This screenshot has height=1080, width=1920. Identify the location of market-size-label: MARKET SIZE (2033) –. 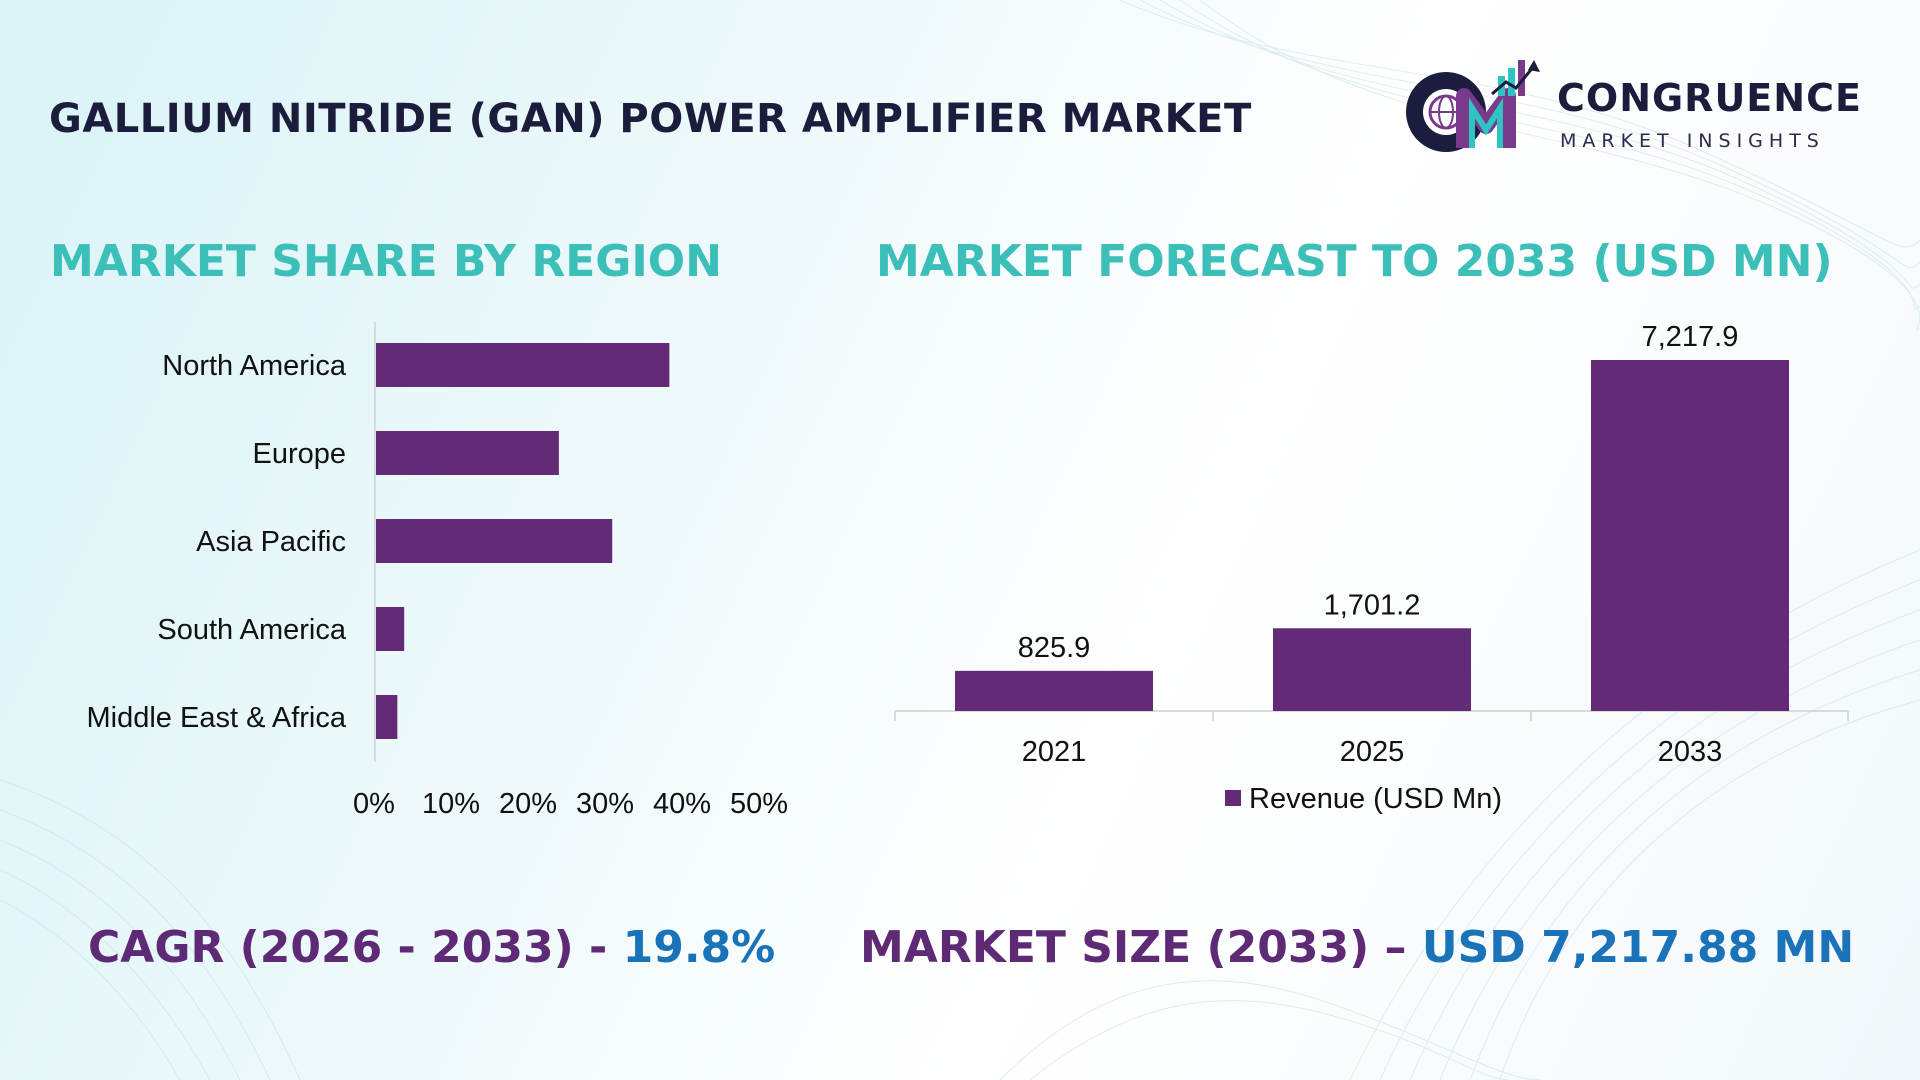
(1141, 947).